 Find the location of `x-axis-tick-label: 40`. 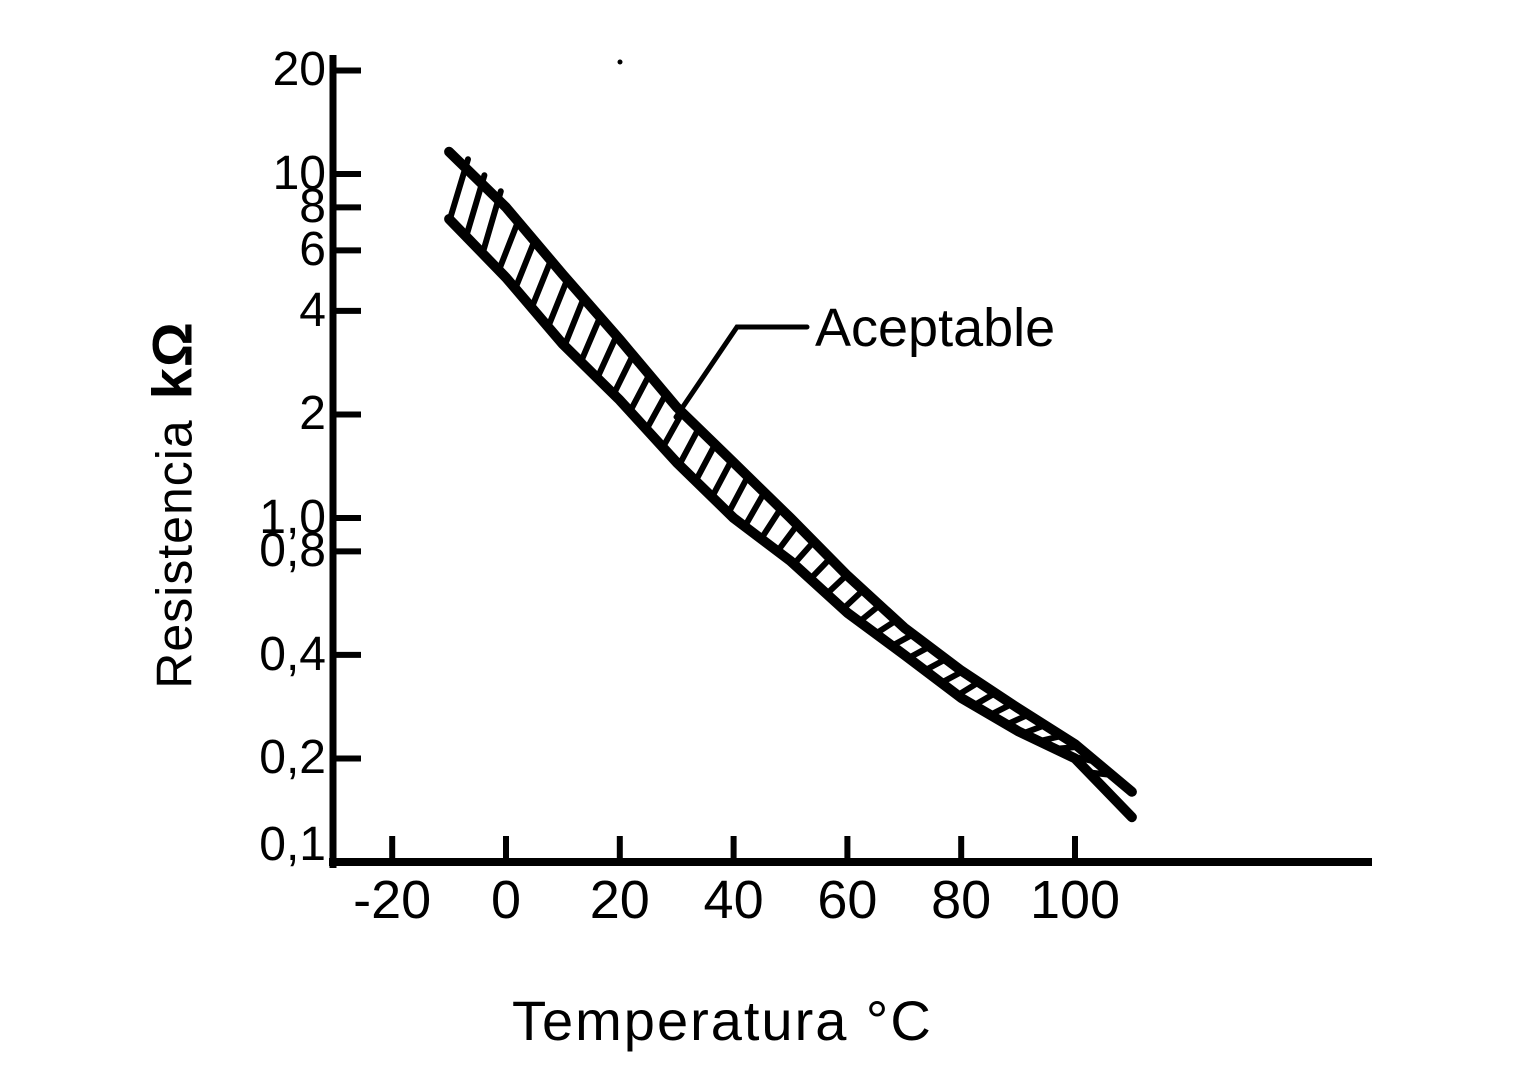

x-axis-tick-label: 40 is located at coordinates (733, 900).